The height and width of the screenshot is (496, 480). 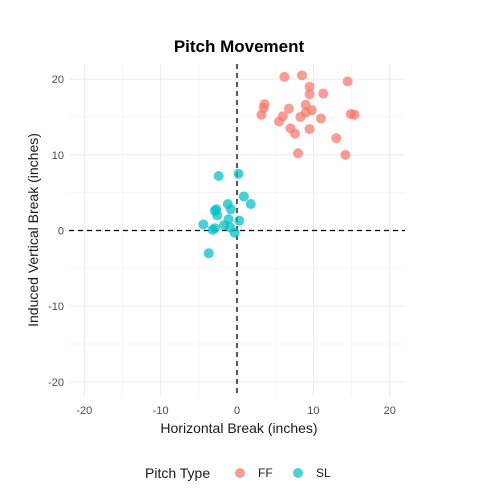 What do you see at coordinates (56, 307) in the screenshot?
I see `y-tick-label: -10` at bounding box center [56, 307].